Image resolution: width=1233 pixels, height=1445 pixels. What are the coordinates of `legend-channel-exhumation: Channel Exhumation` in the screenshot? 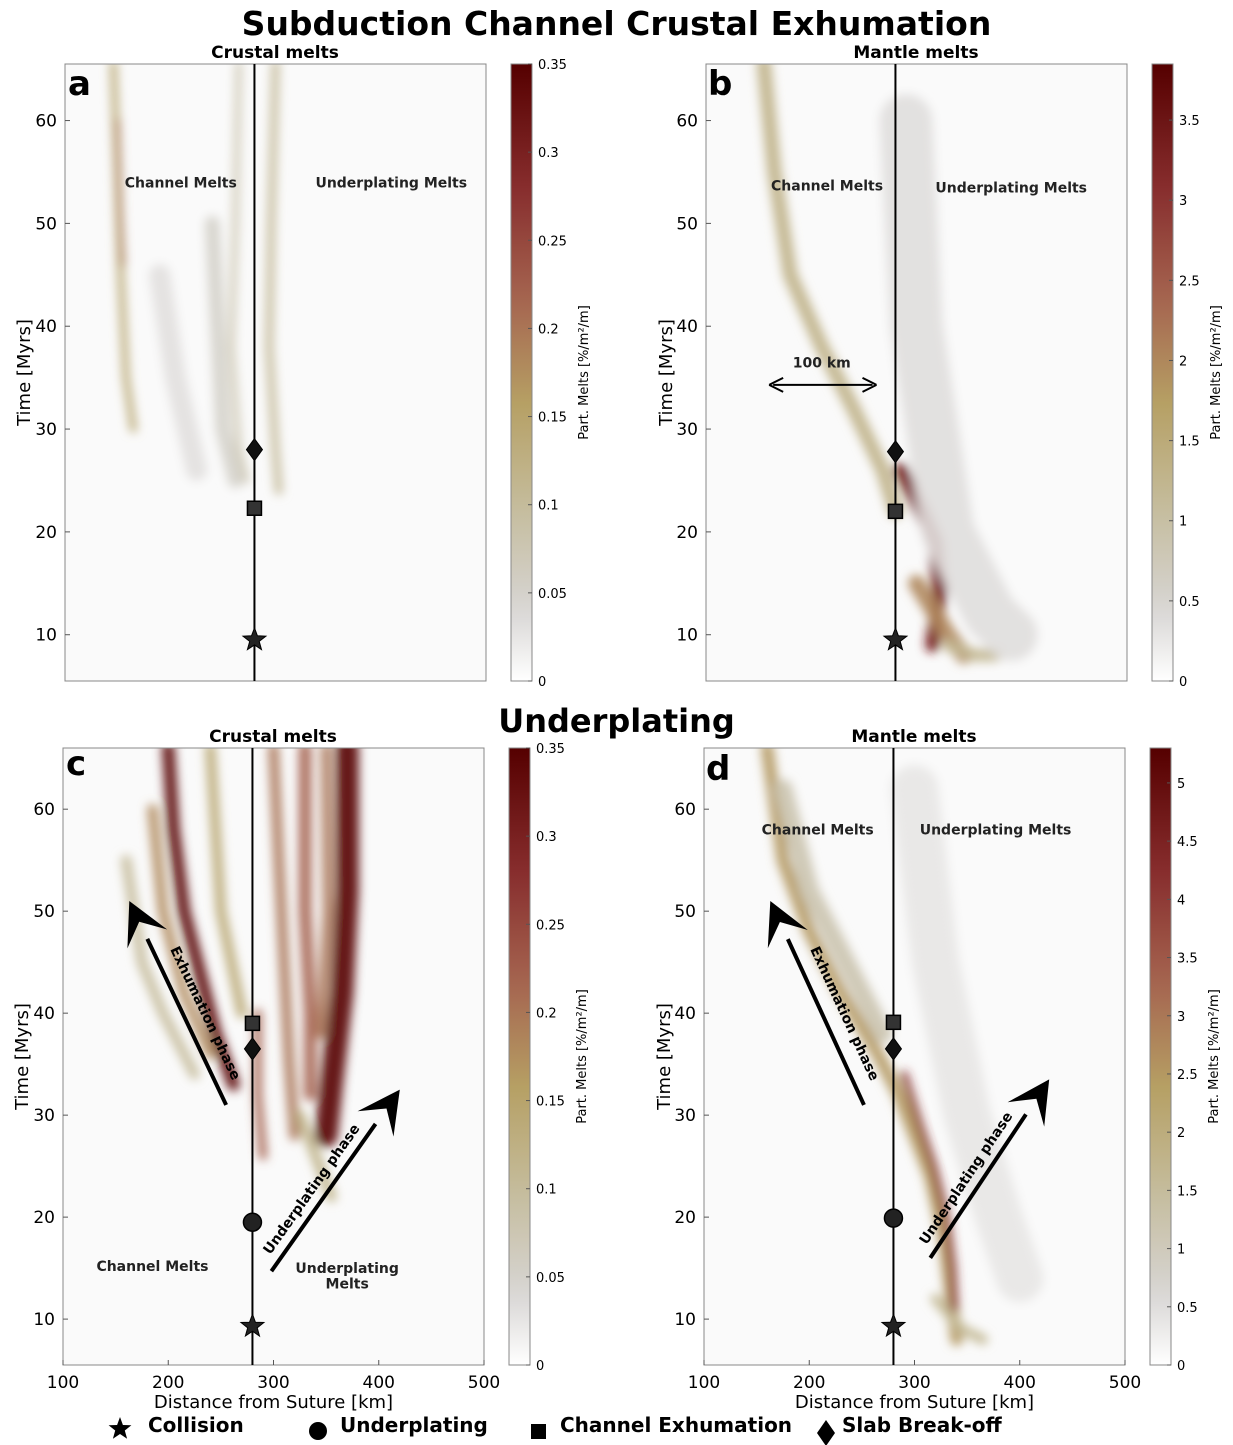 It's located at (676, 1425).